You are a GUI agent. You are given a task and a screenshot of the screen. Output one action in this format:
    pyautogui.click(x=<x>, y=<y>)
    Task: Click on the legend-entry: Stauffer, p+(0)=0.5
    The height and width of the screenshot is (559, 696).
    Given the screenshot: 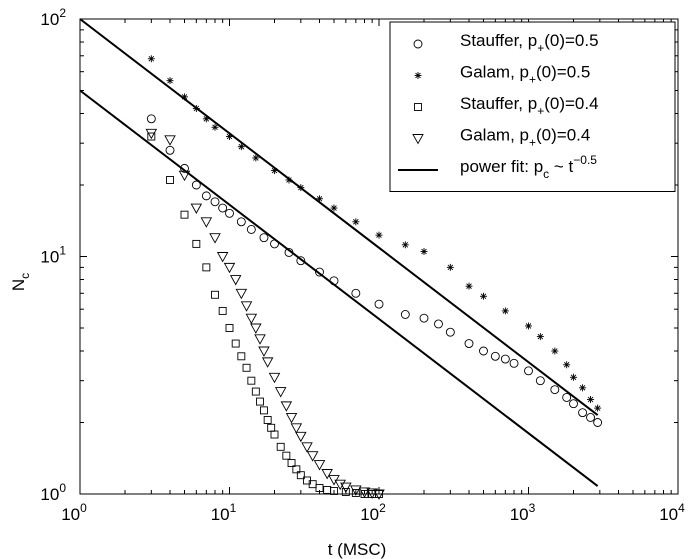 What is the action you would take?
    pyautogui.click(x=506, y=43)
    